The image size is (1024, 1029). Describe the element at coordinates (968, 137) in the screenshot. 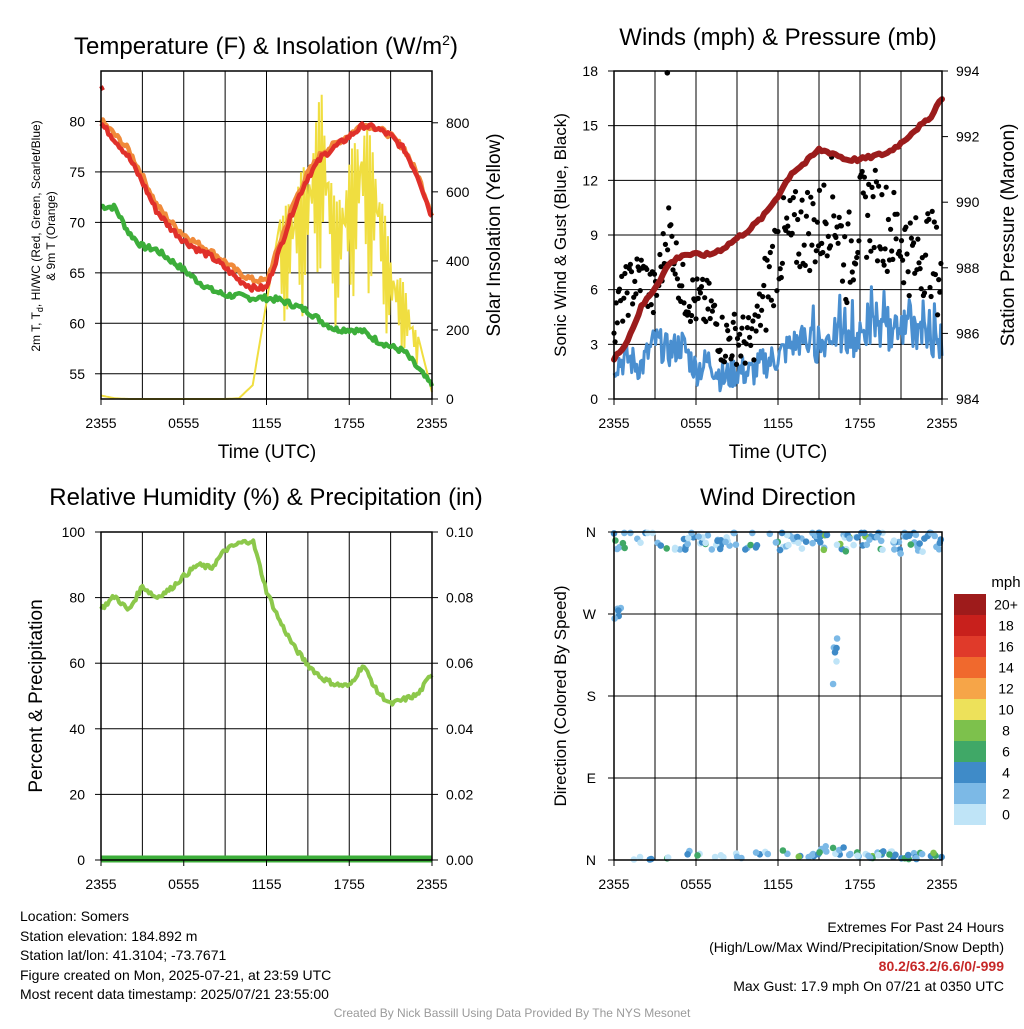

I see `y2-tick-label: 992` at that location.